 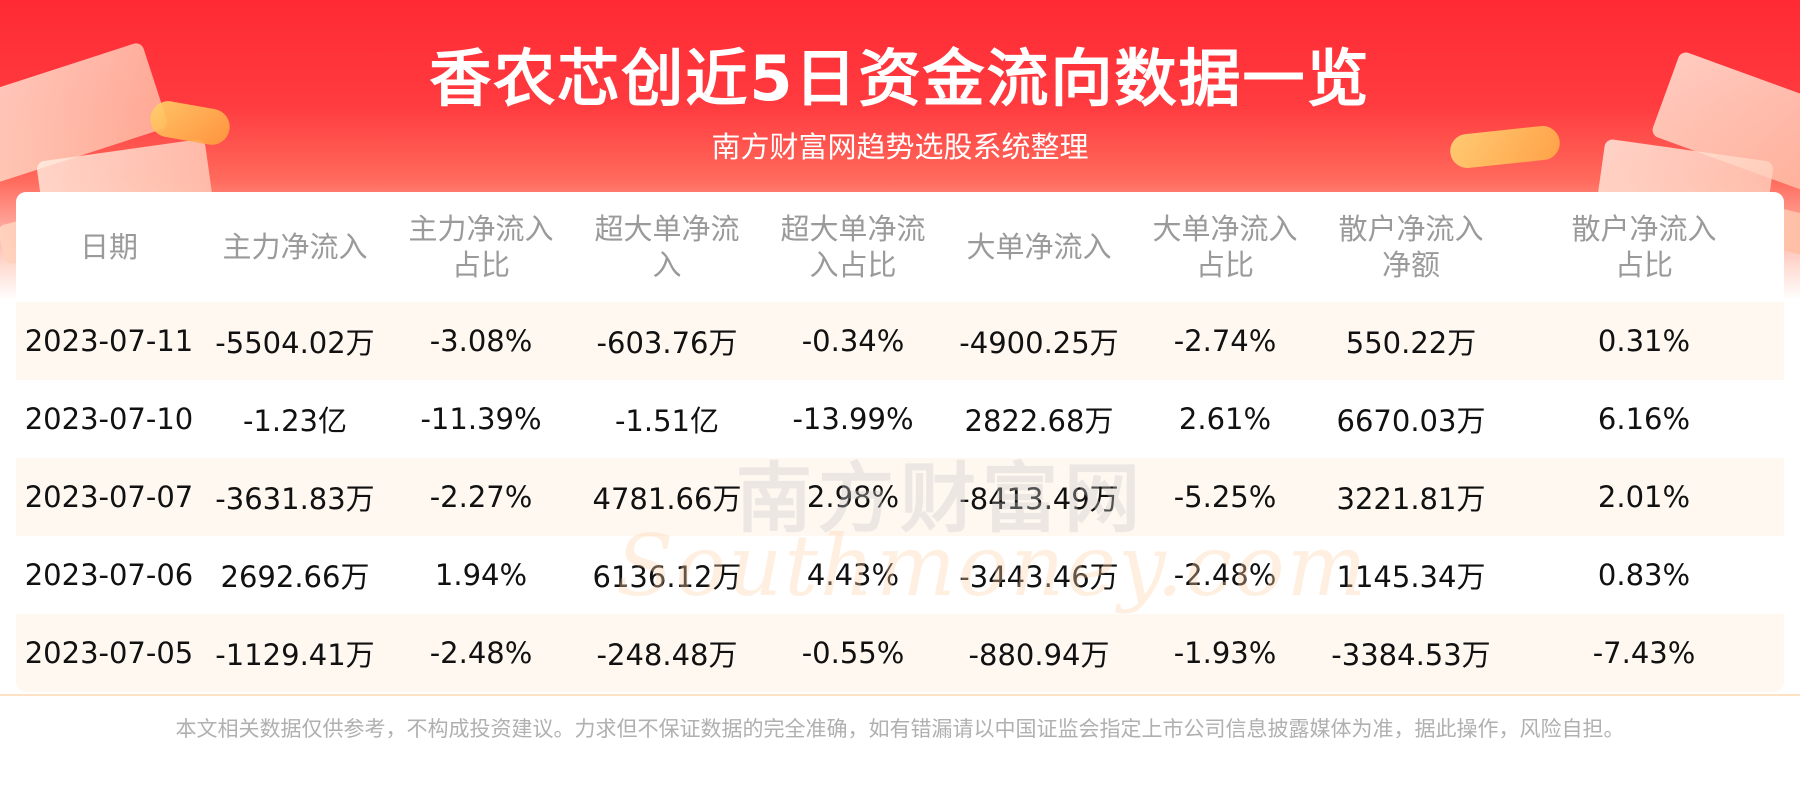 I want to click on column-header-line: 入占比, so click(x=853, y=265).